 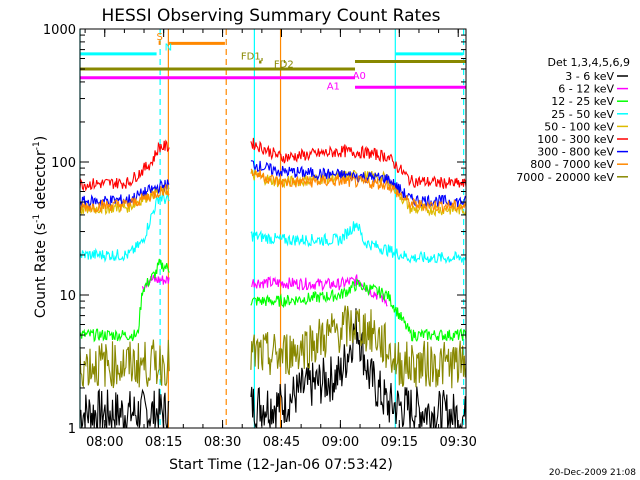 What do you see at coordinates (41, 138) in the screenshot?
I see `y-axis-label-end: )` at bounding box center [41, 138].